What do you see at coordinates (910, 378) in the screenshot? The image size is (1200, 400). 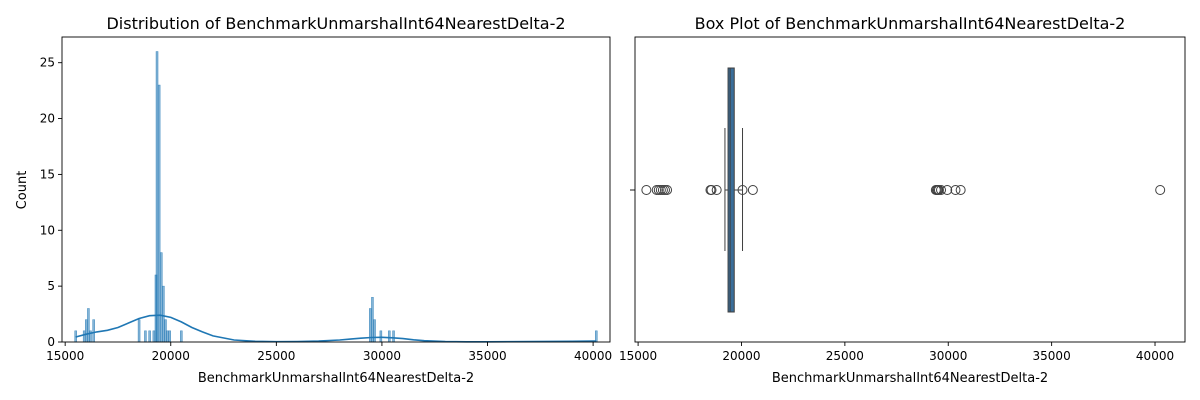 I see `boxplot-x-axis-label: BenchmarkUnmarshalInt64NearestDelta-2` at bounding box center [910, 378].